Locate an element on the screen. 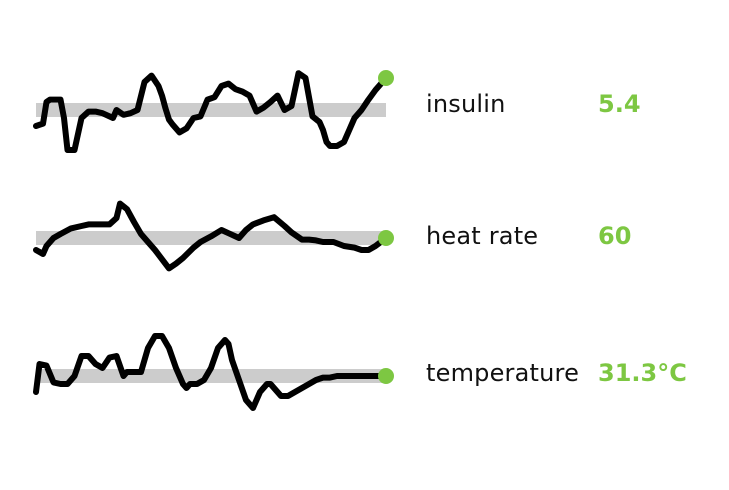  row-value-heat-rate: 60 is located at coordinates (615, 236).